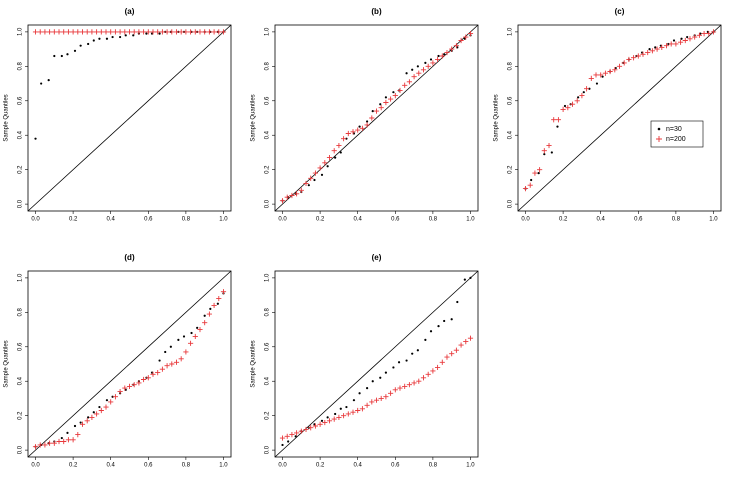  What do you see at coordinates (376, 11) in the screenshot?
I see `panel-title: (b)` at bounding box center [376, 11].